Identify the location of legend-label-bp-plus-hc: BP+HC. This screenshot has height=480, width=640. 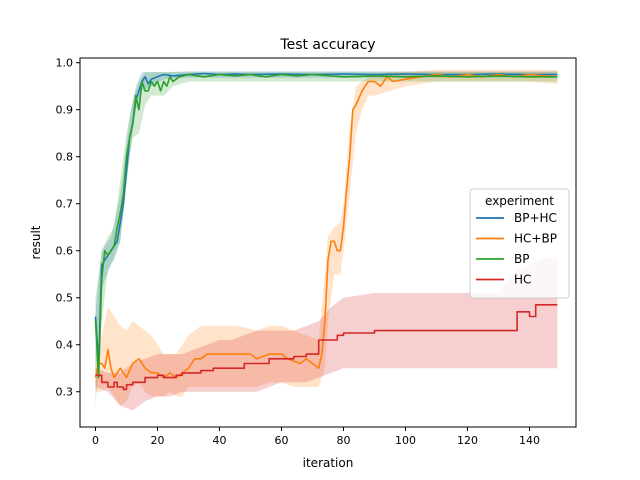
(535, 218).